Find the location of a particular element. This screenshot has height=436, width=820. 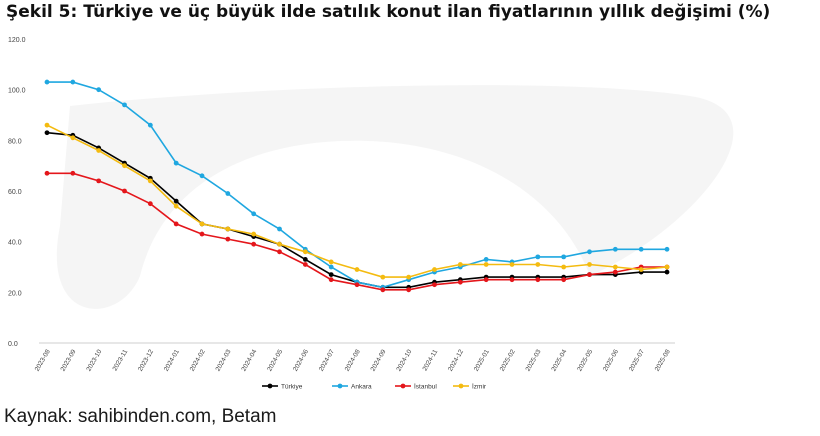

x-tick-label: 2024-12 is located at coordinates (456, 360).